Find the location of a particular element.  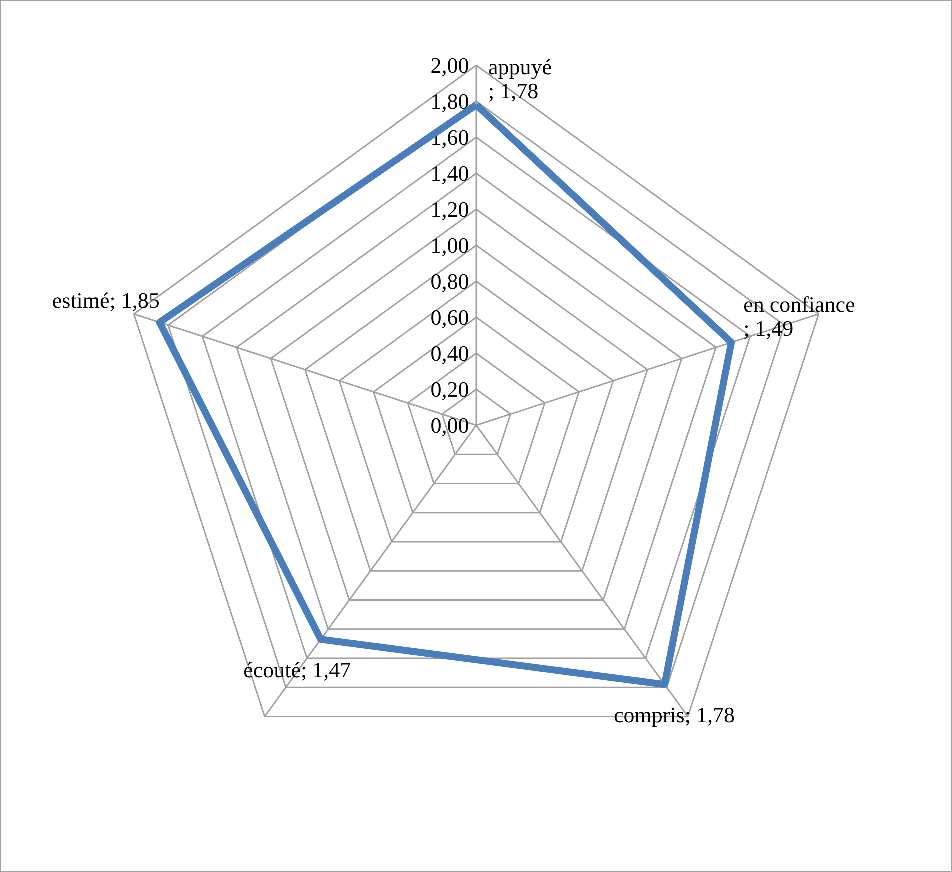

y-tick-label: 2,00 is located at coordinates (450, 65).